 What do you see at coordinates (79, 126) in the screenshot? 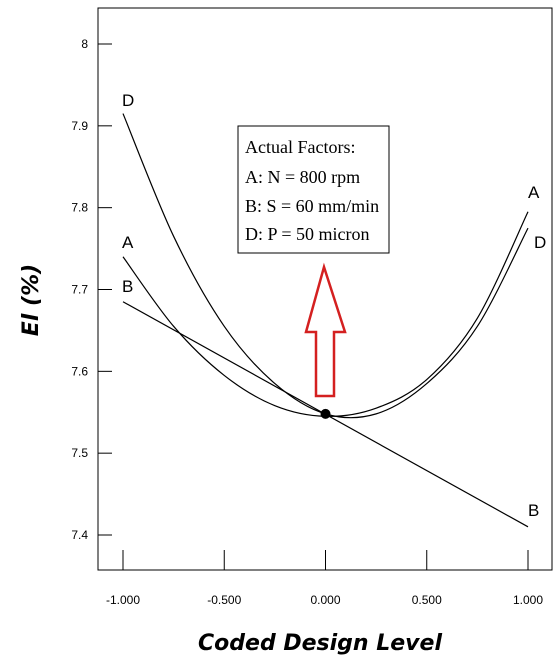
I see `y-tick-label: 7.9` at bounding box center [79, 126].